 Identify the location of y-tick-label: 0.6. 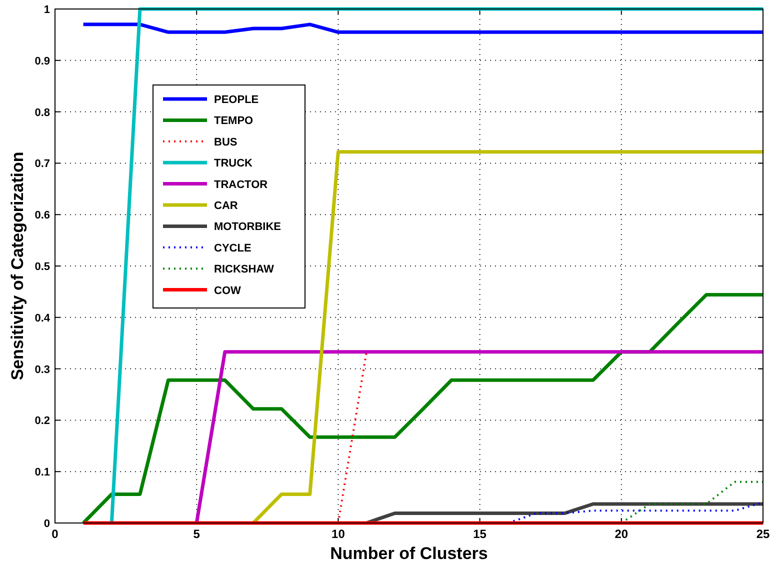
(42, 216).